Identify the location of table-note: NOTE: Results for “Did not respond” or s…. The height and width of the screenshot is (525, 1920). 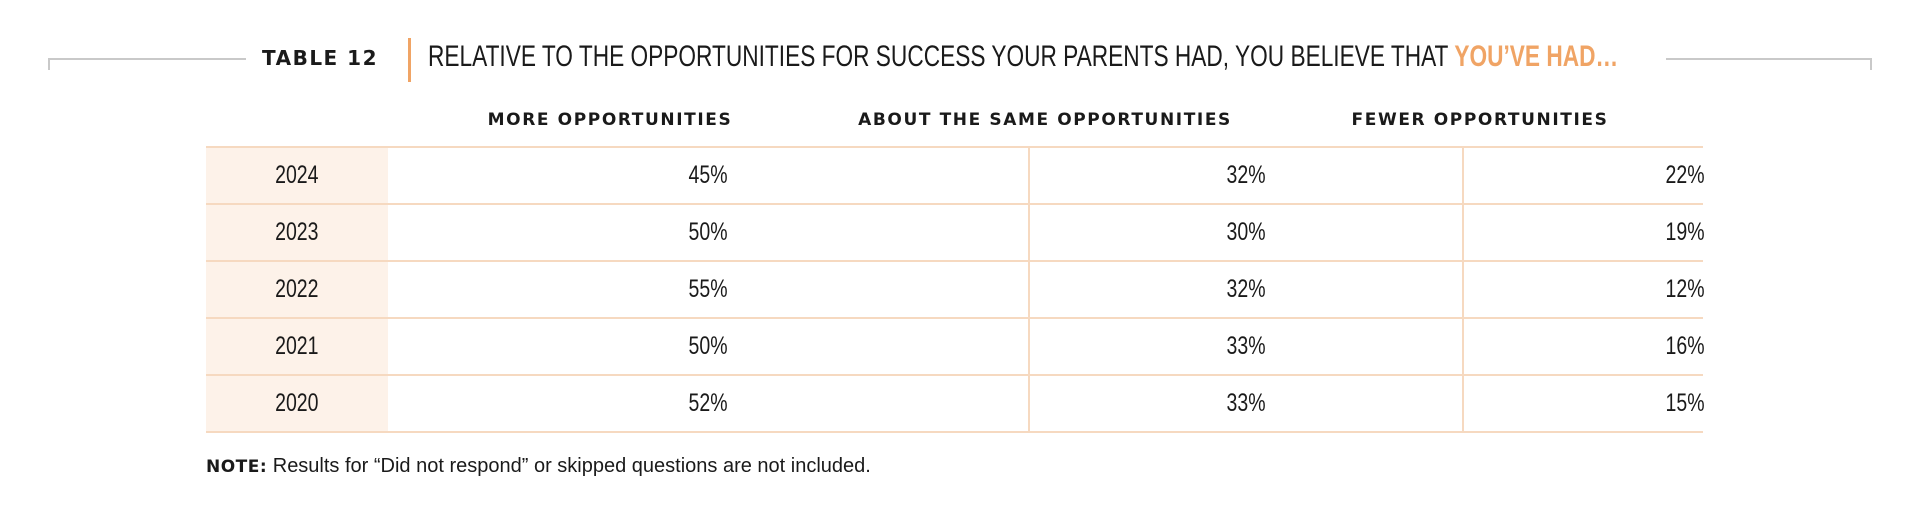
(538, 466).